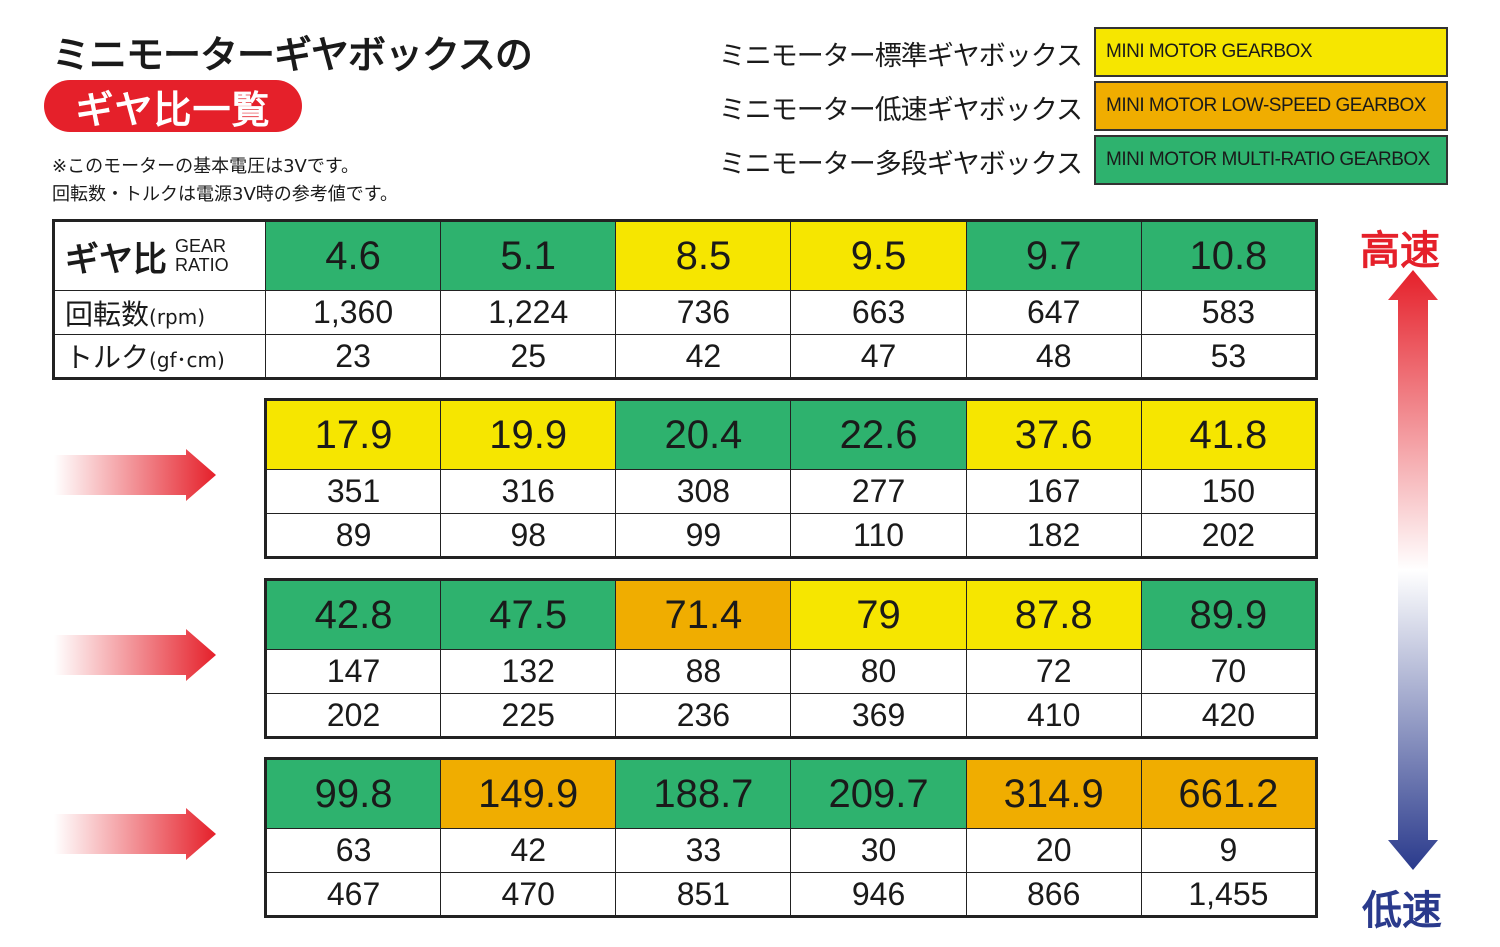  What do you see at coordinates (878, 850) in the screenshot?
I see `rpm-cell: 30` at bounding box center [878, 850].